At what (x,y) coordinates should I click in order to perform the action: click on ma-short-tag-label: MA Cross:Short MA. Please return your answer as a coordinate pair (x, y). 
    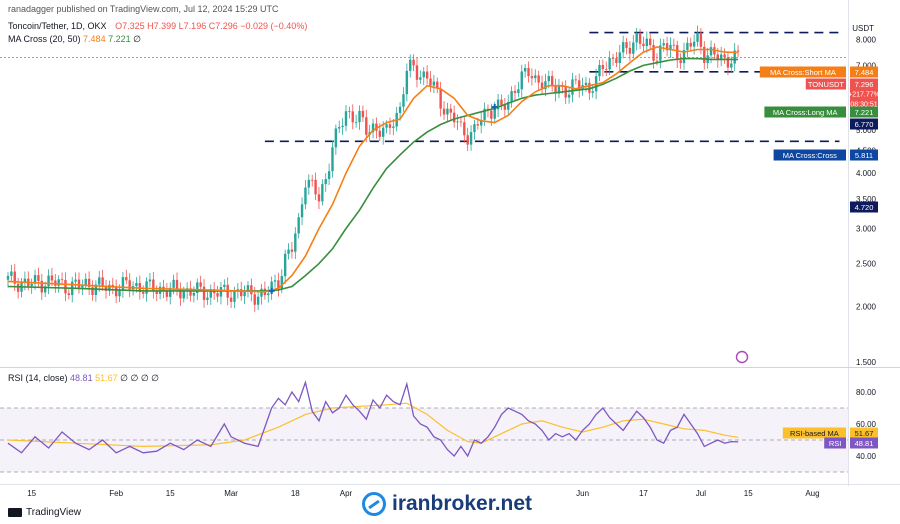
    Looking at the image, I should click on (803, 72).